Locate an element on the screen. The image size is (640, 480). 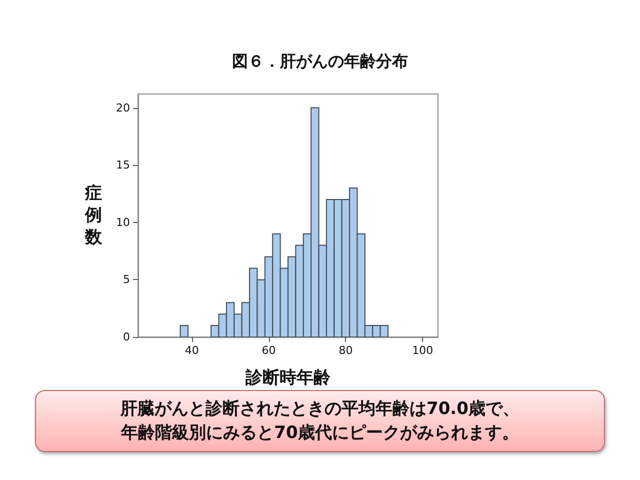
y-axis-title: 症例数 is located at coordinates (93, 216).